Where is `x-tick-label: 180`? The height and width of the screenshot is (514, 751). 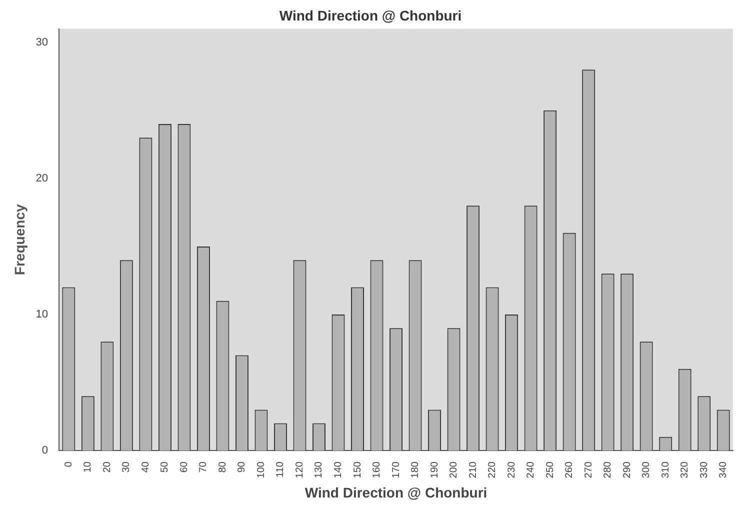 x-tick-label: 180 is located at coordinates (416, 469).